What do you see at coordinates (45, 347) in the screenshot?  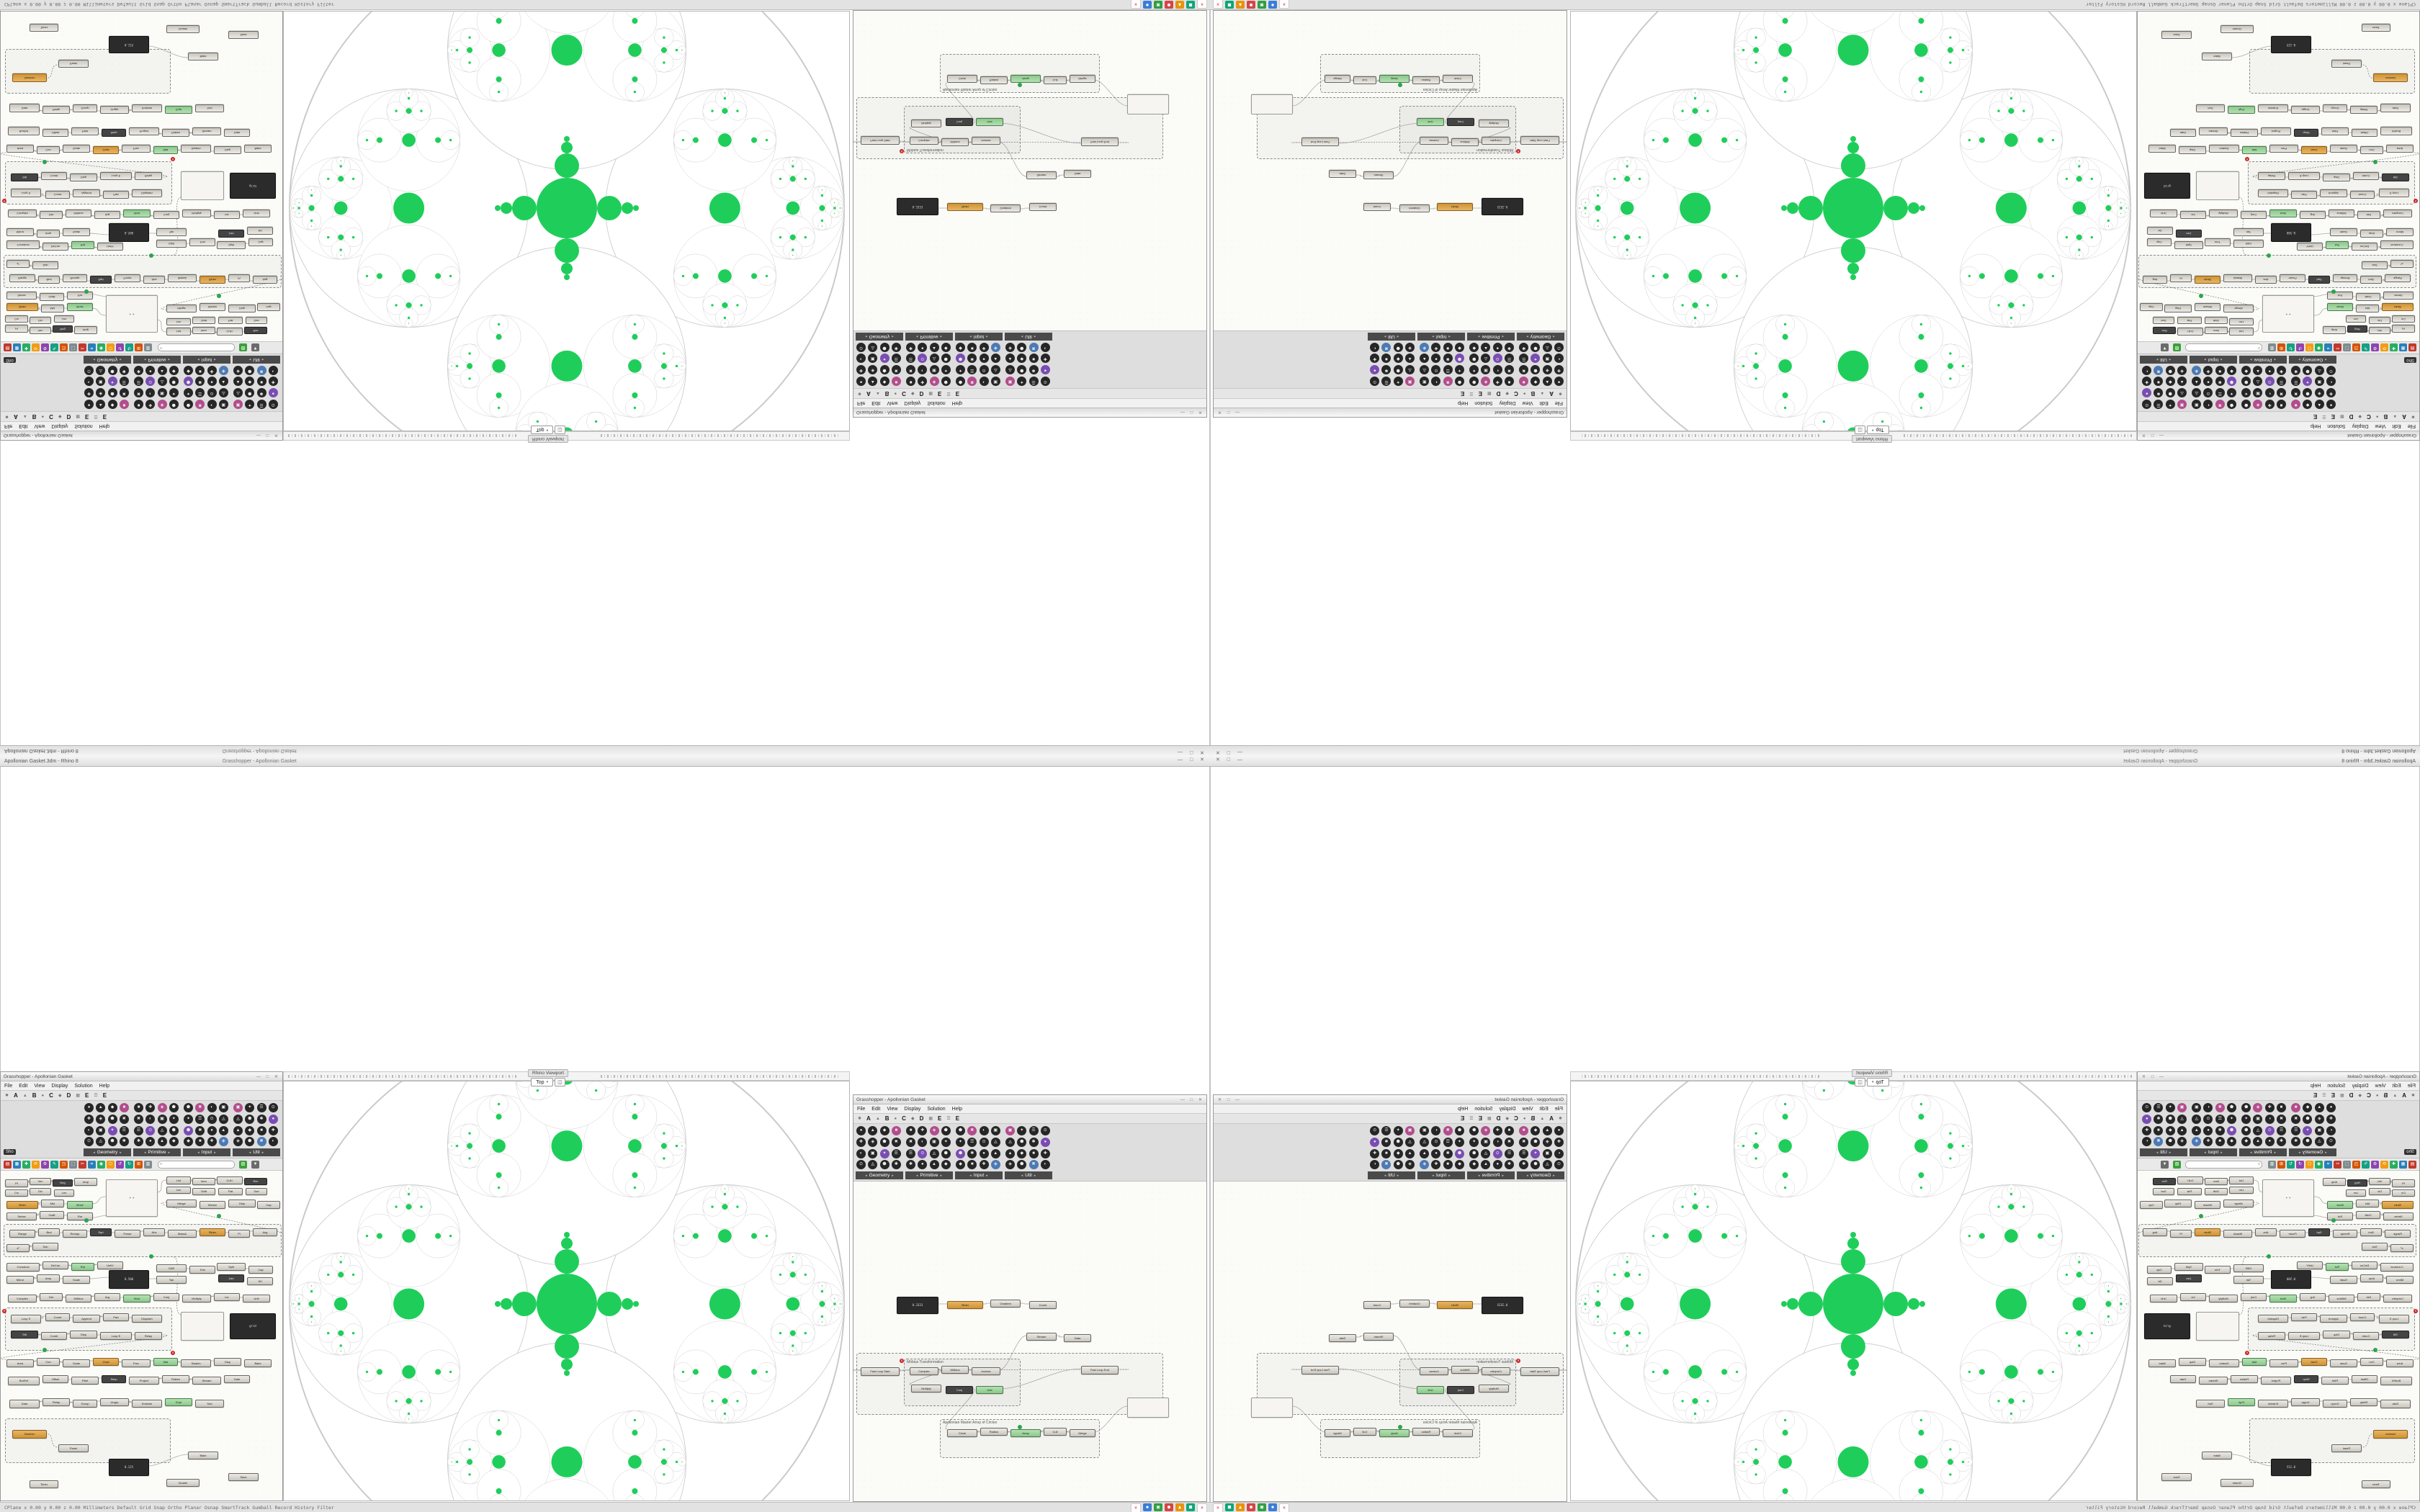 I see `toolbar-icon: ⚙` at bounding box center [45, 347].